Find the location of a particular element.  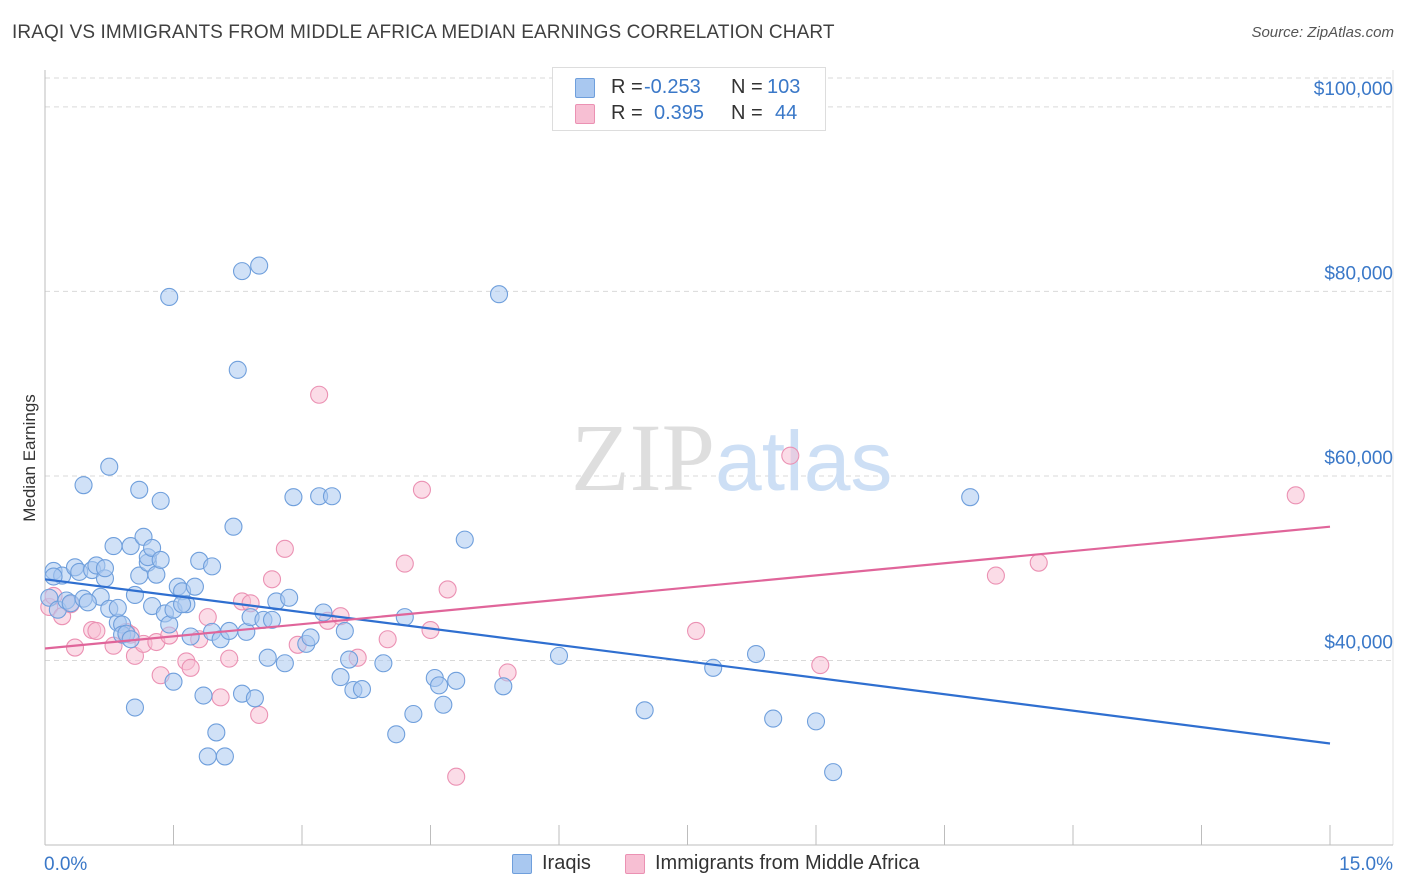

x-tick-label-max: 15.0% is located at coordinates (1366, 864).